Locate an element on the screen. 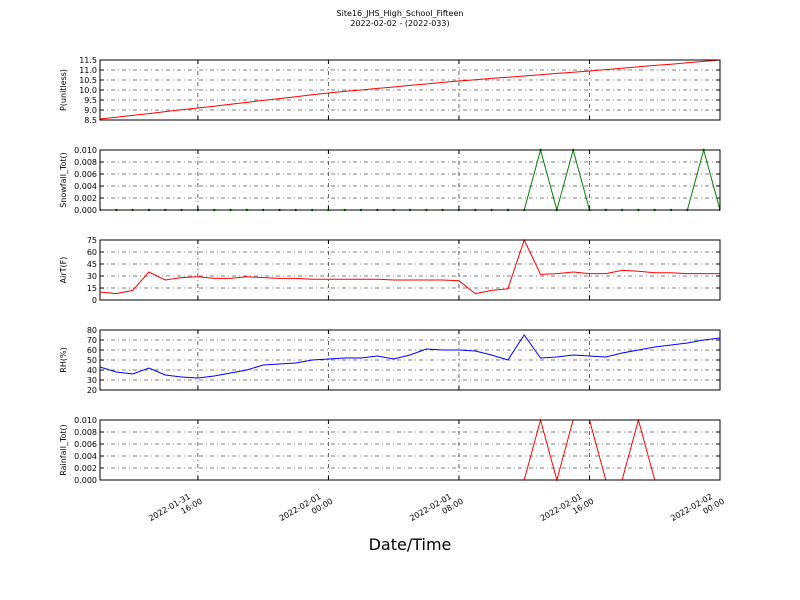 Image resolution: width=800 pixels, height=600 pixels. y-tick-label: 10.0 is located at coordinates (88, 90).